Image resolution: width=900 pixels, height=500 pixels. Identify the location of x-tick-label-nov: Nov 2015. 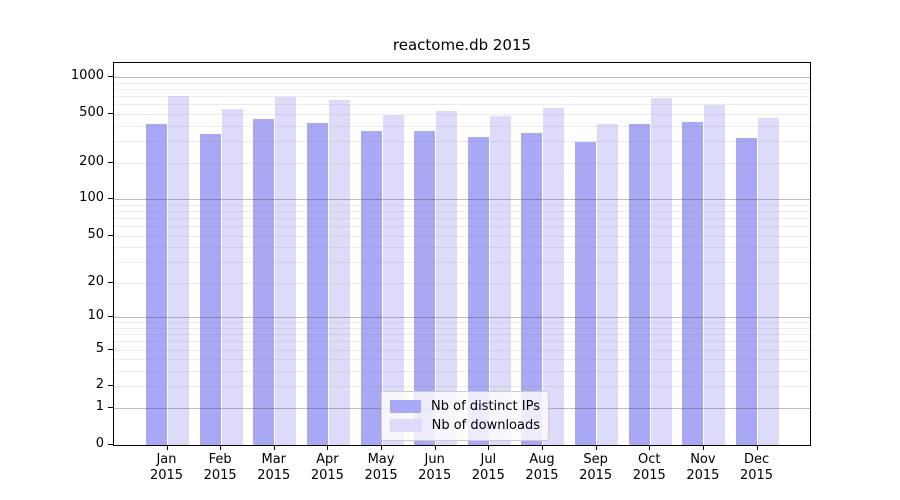
(703, 468).